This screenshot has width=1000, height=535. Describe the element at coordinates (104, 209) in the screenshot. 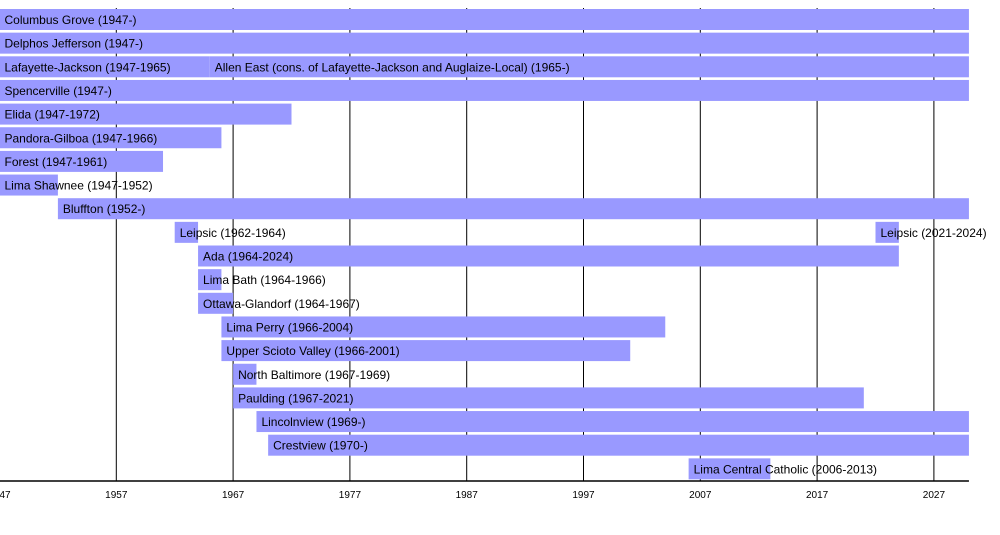

I see `bar-label: Bluffton (1952-)` at that location.